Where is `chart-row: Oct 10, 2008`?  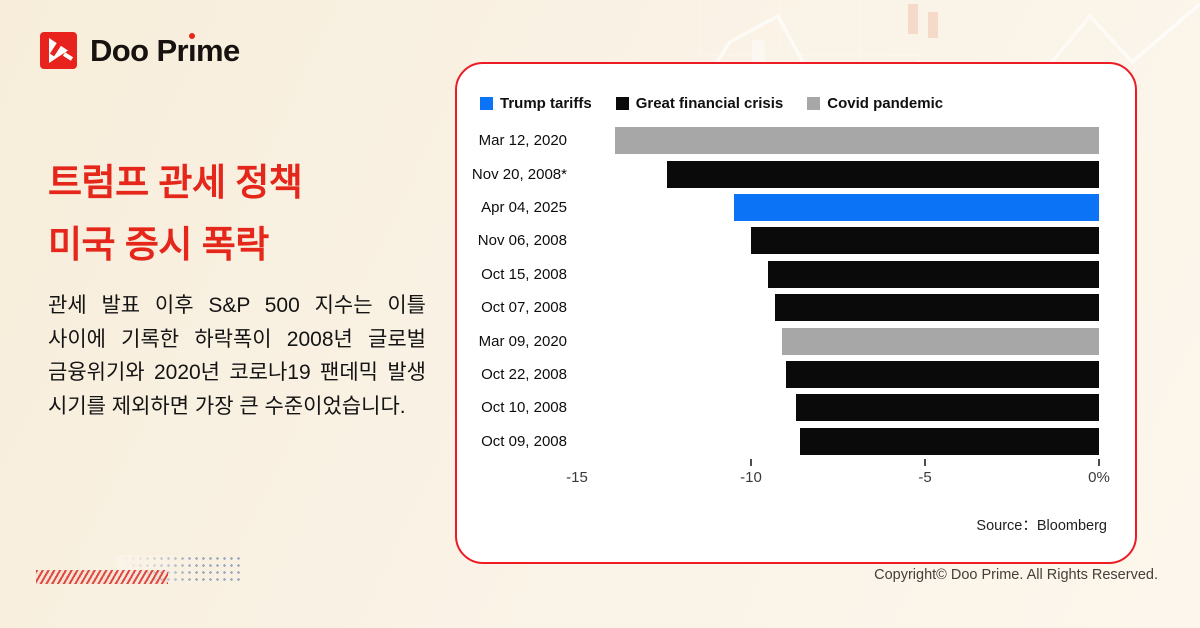 chart-row: Oct 10, 2008 is located at coordinates (782, 407).